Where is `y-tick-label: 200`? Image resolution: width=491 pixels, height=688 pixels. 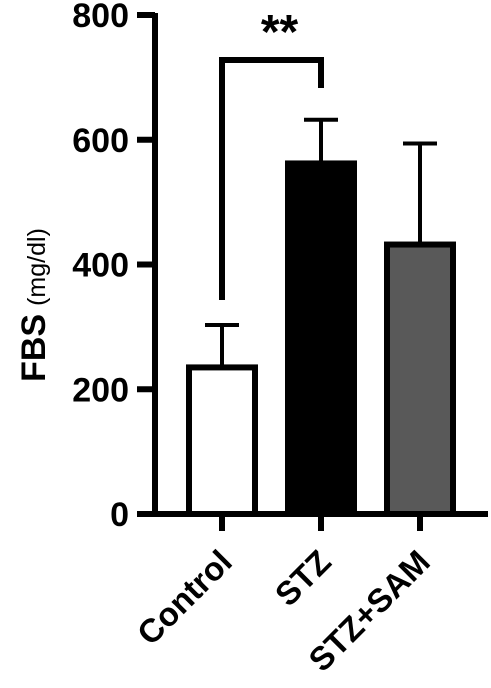 y-tick-label: 200 is located at coordinates (100, 390).